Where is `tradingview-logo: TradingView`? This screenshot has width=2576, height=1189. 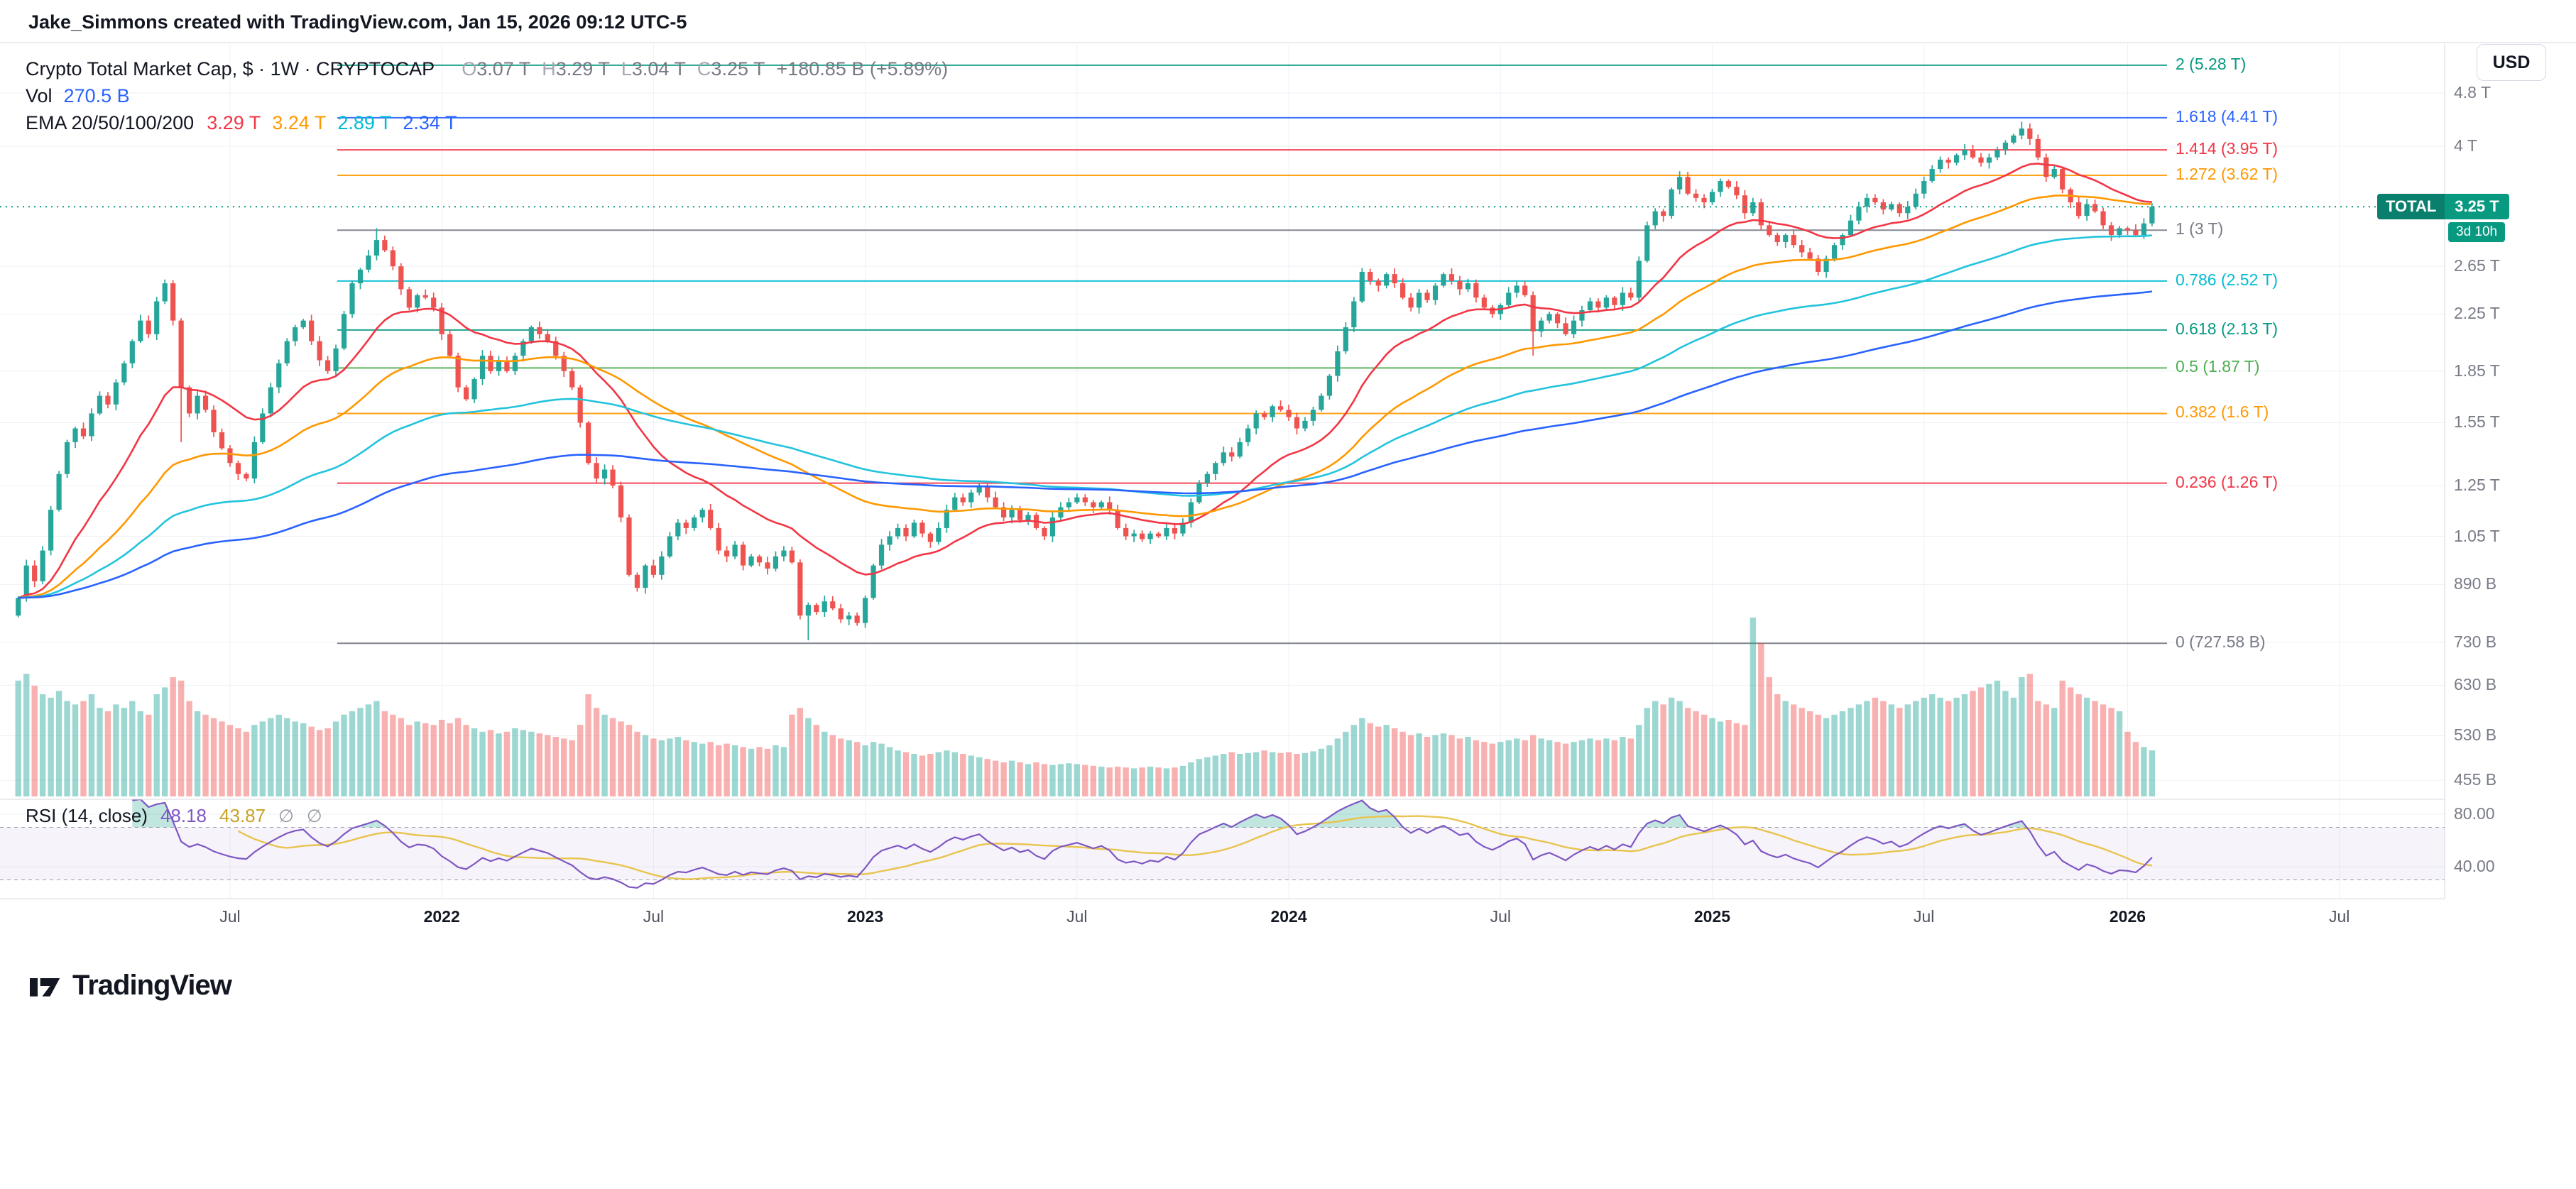 tradingview-logo: TradingView is located at coordinates (130, 986).